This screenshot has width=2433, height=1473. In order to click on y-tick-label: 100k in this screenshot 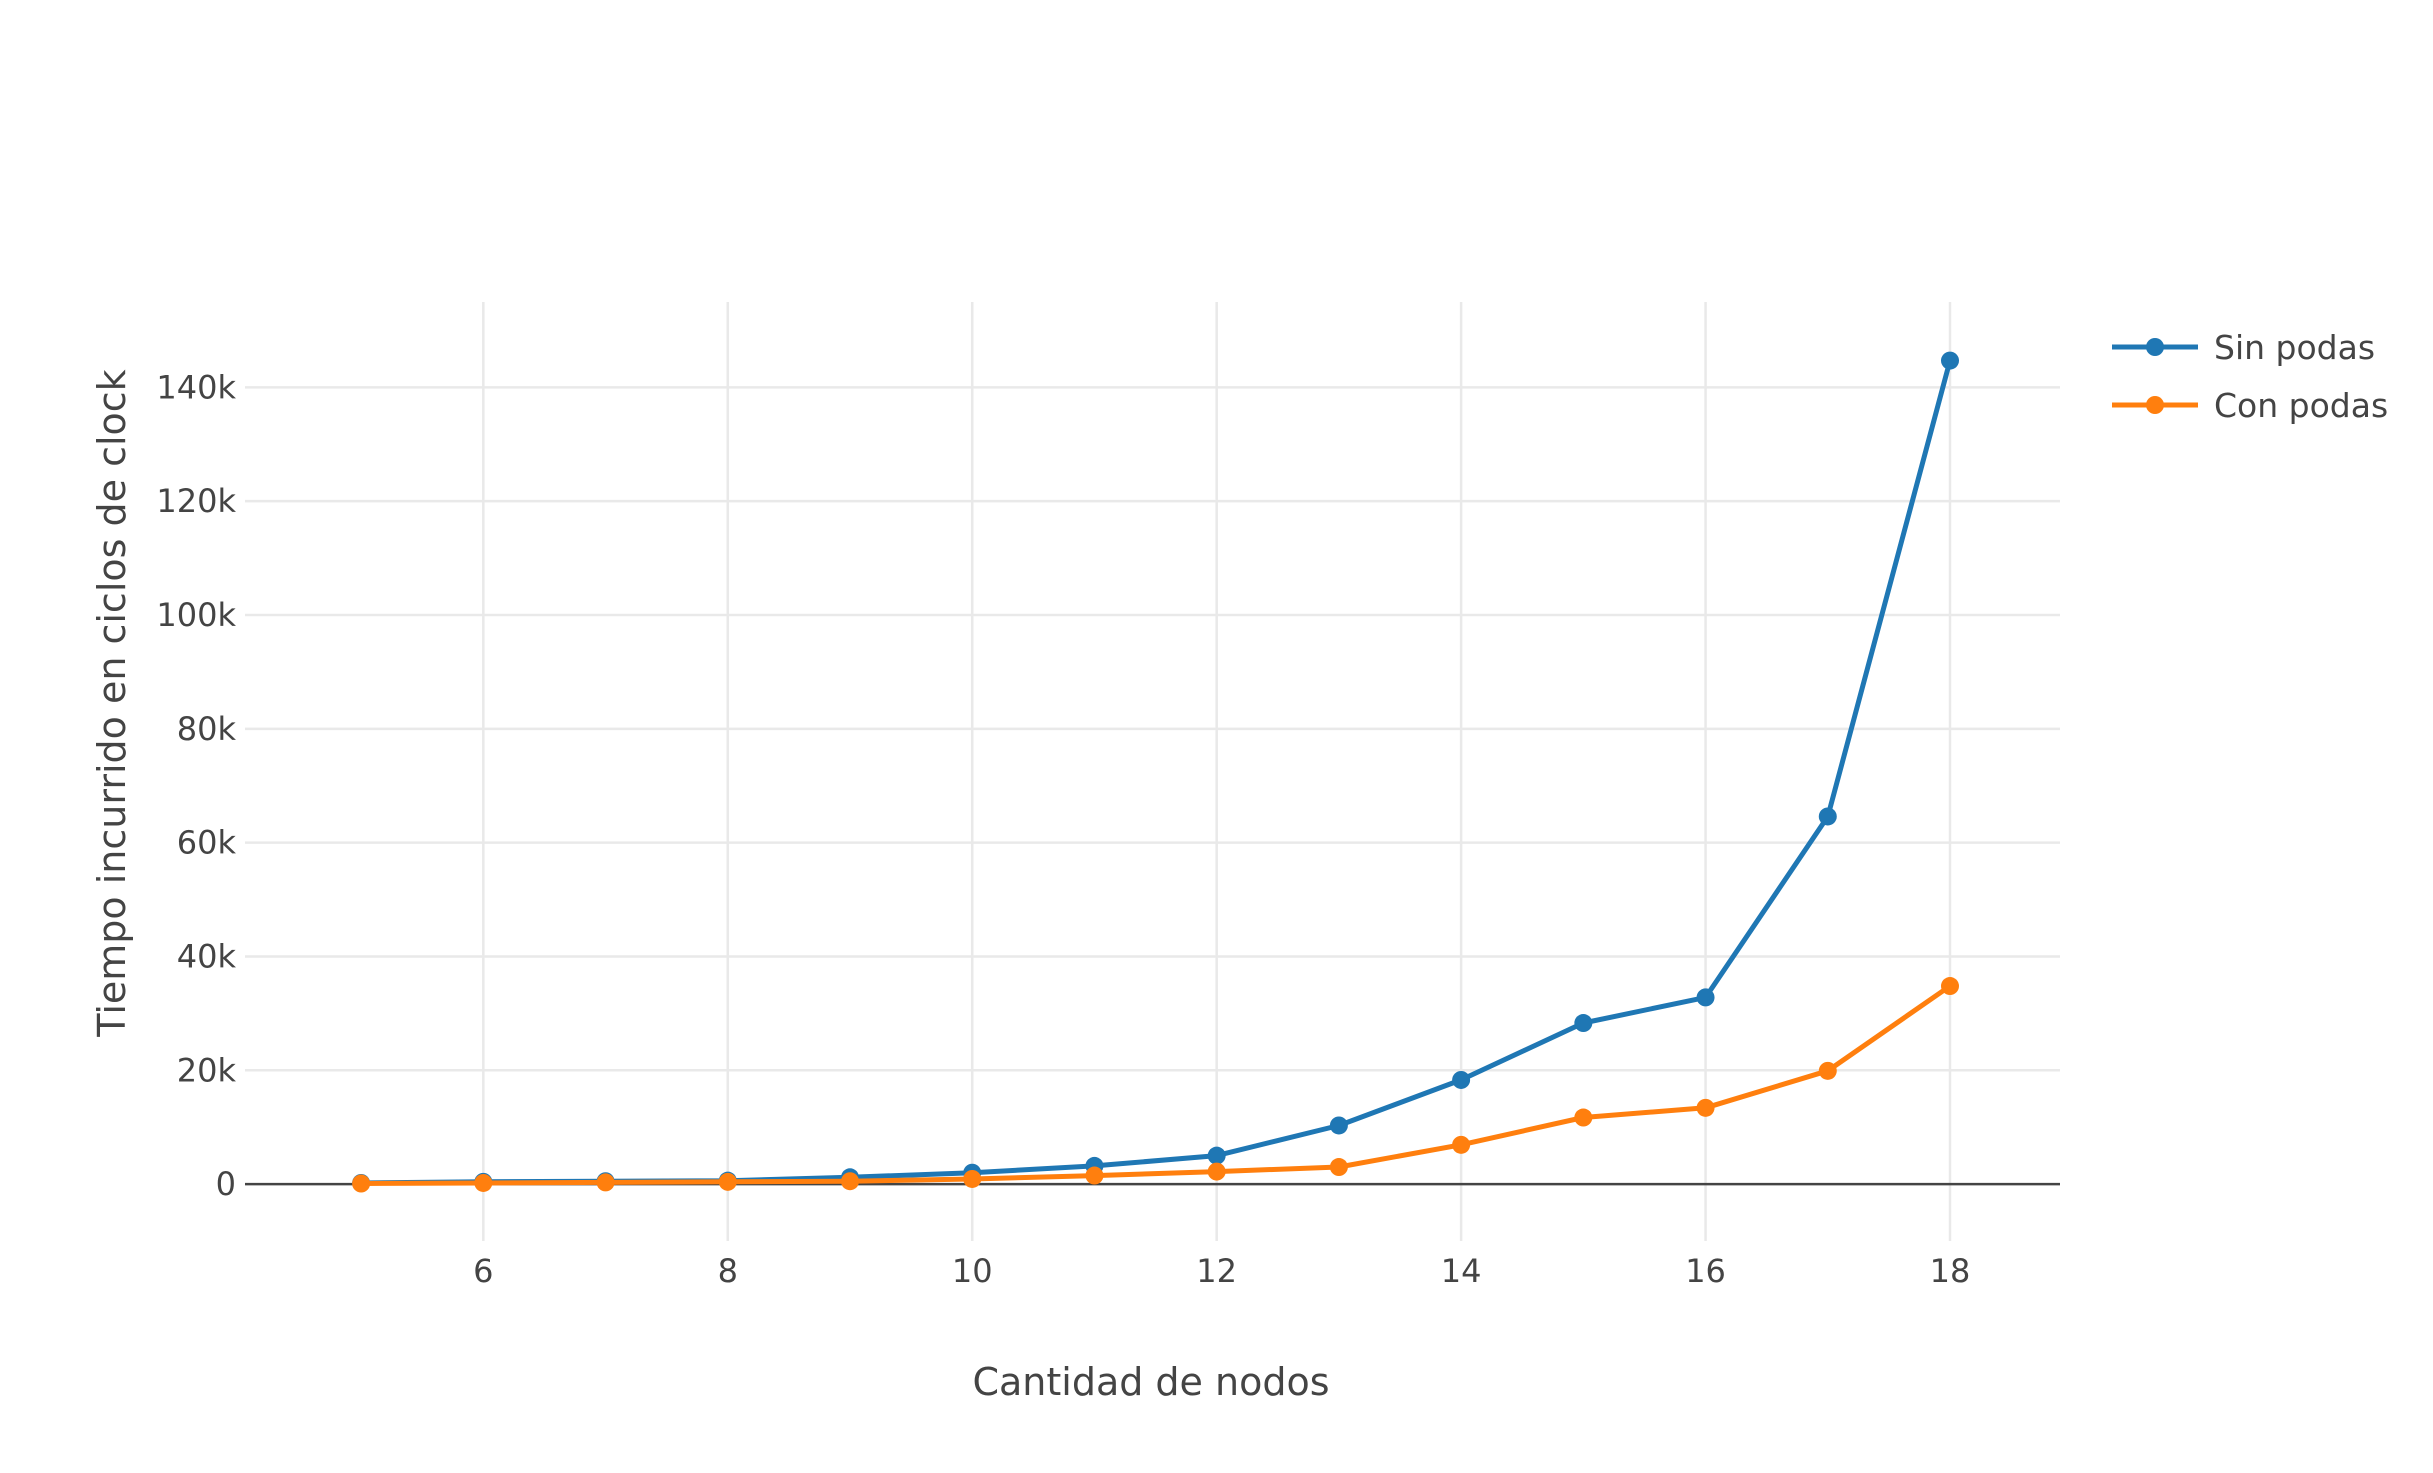, I will do `click(196, 615)`.